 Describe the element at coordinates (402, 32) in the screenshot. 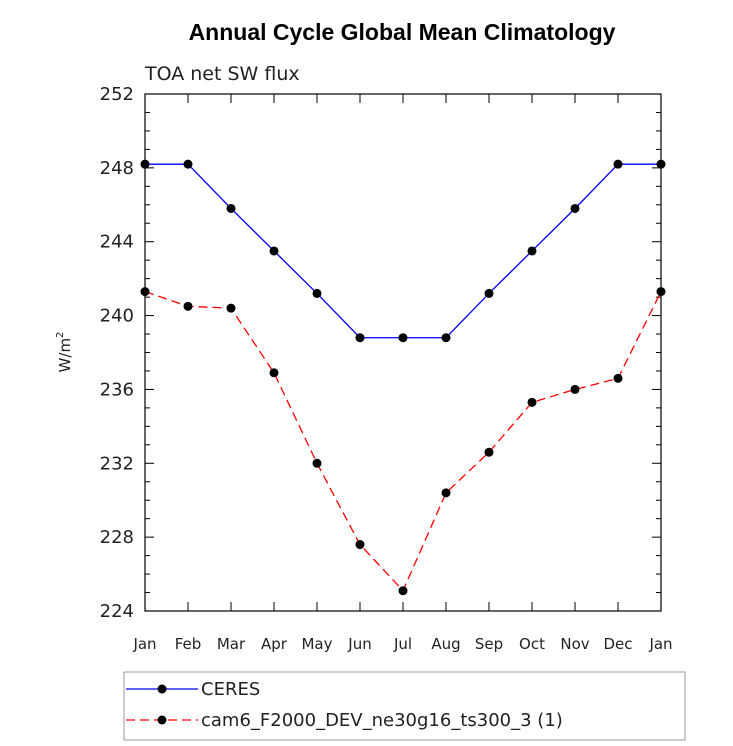

I see `chart-title: Annual Cycle Global Mean Climatology` at that location.